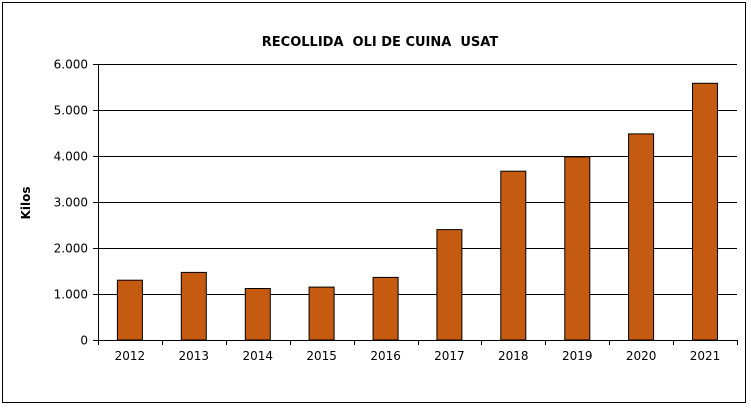 The width and height of the screenshot is (751, 409). What do you see at coordinates (71, 157) in the screenshot?
I see `y-tick-label: 4.000` at bounding box center [71, 157].